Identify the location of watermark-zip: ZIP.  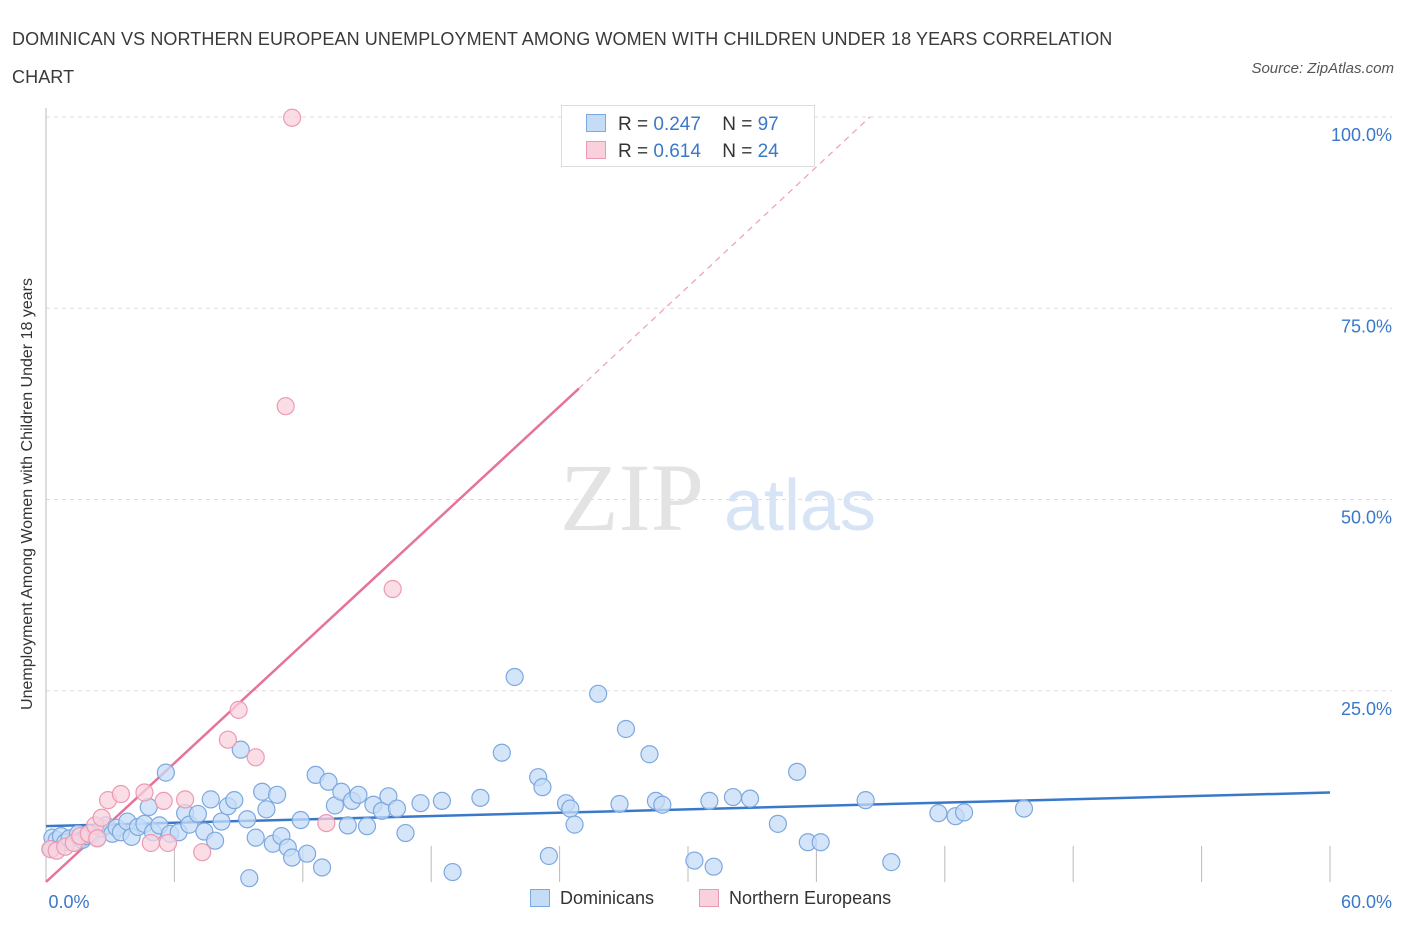
(632, 497).